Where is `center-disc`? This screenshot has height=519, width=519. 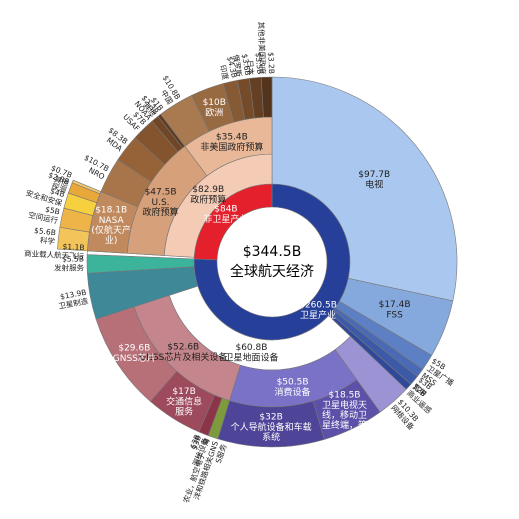 center-disc is located at coordinates (272, 262).